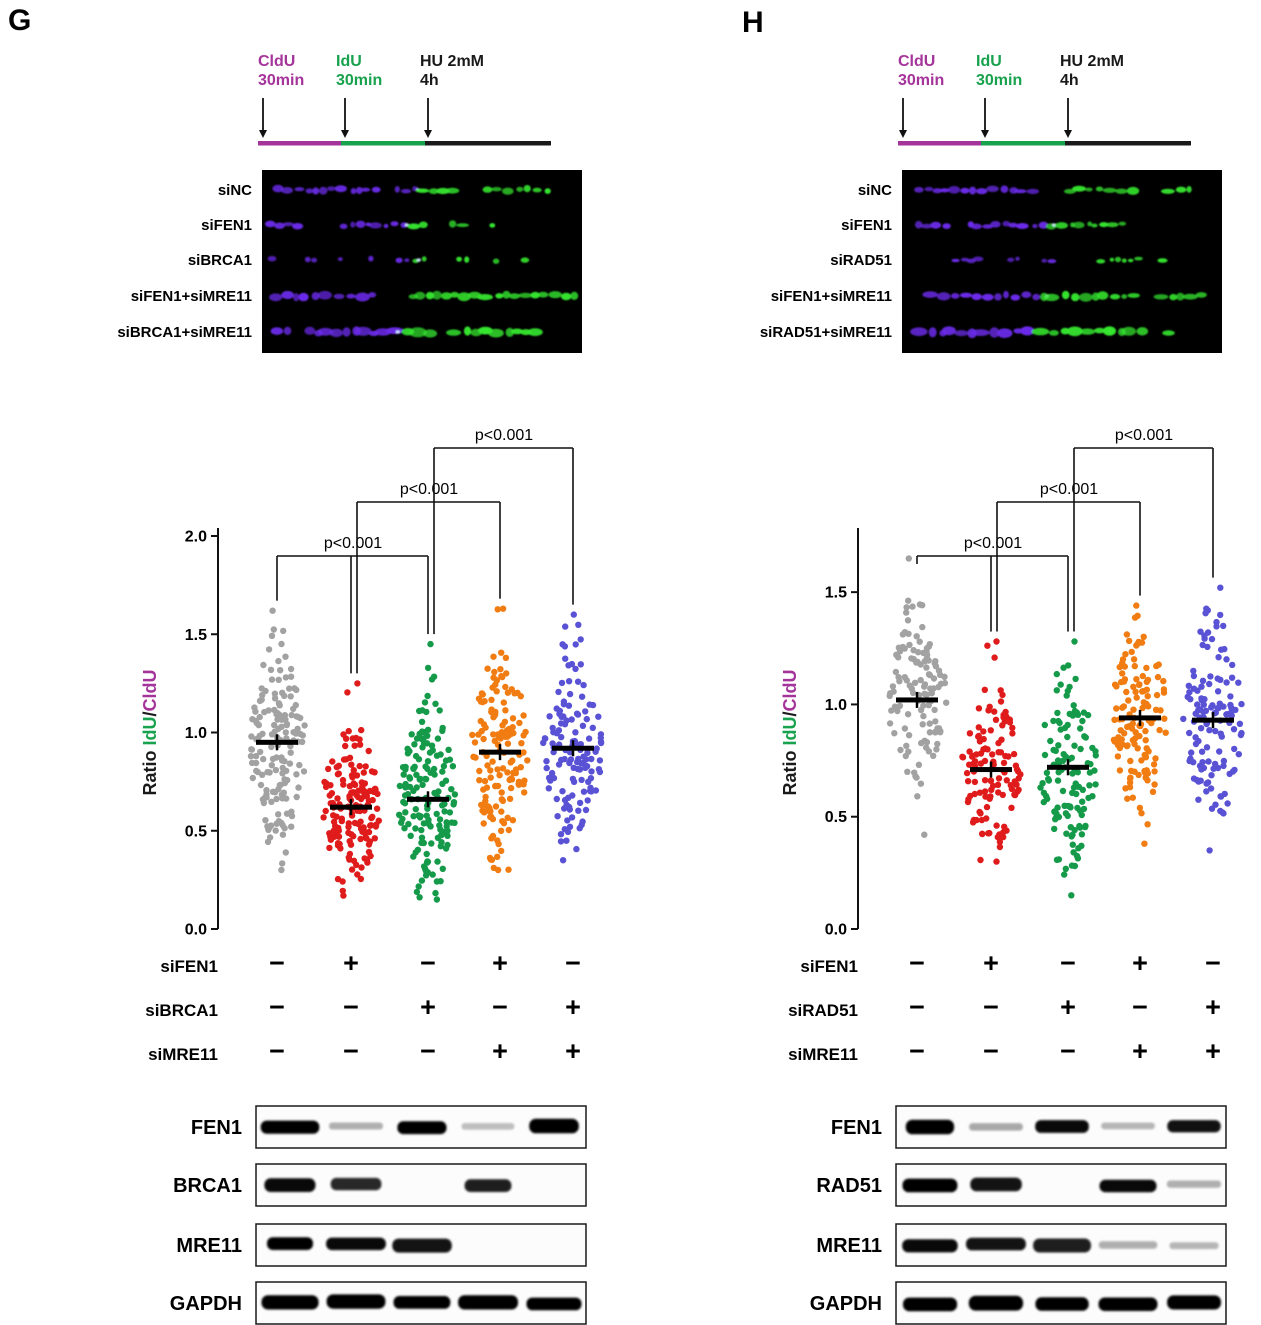  Describe the element at coordinates (1212, 719) in the screenshot. I see `dot-group-siRAD51+siMRE11` at that location.